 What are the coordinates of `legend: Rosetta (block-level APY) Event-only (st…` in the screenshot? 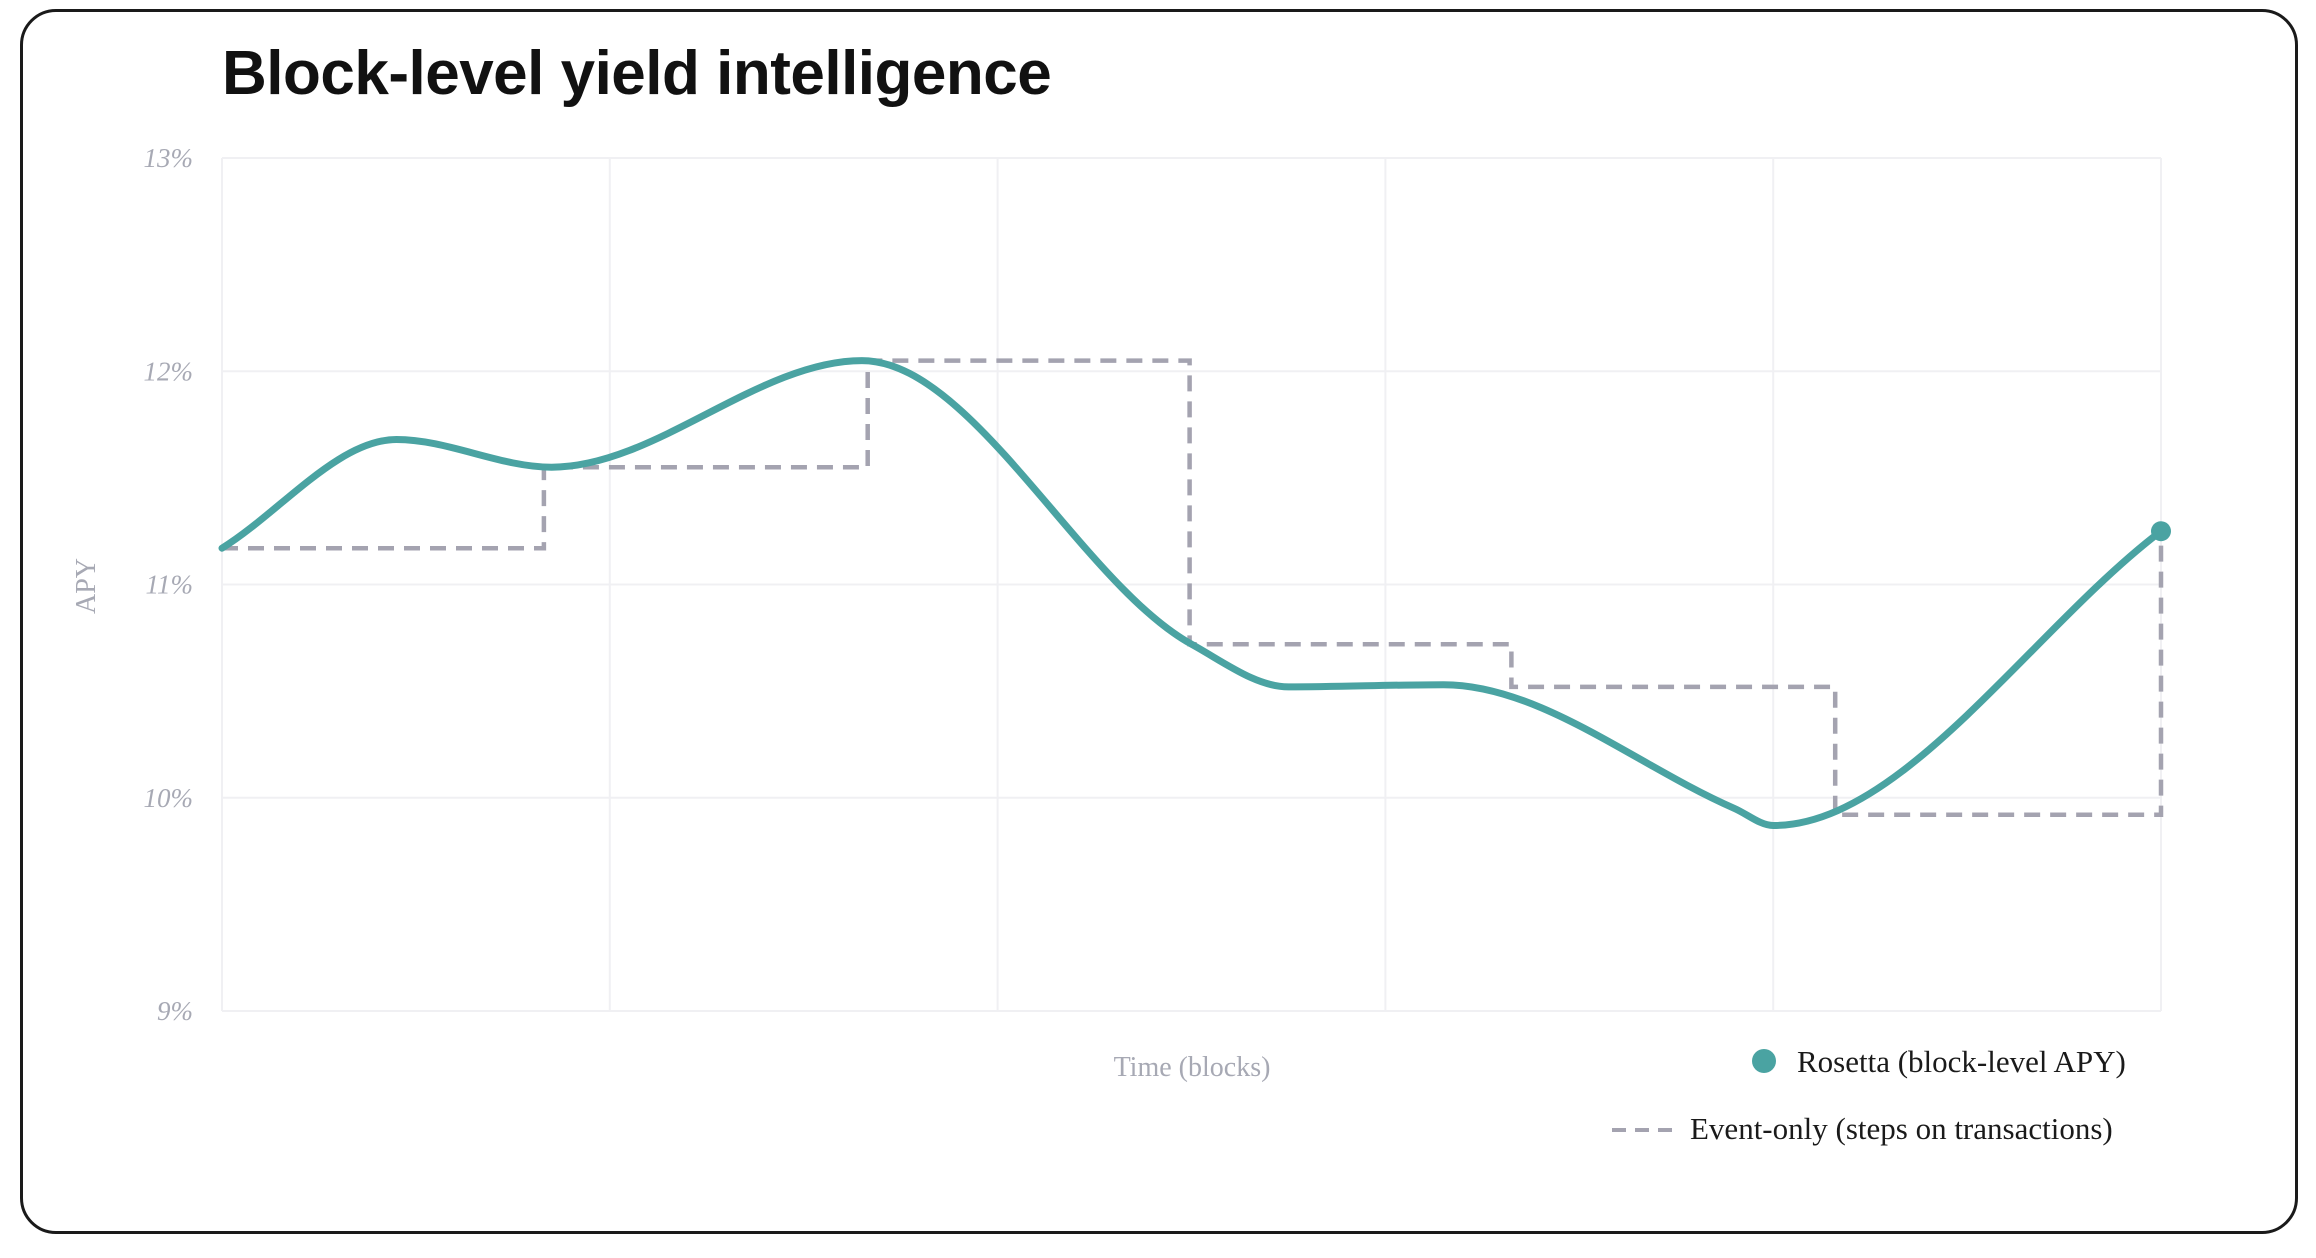 It's located at (1869, 1095).